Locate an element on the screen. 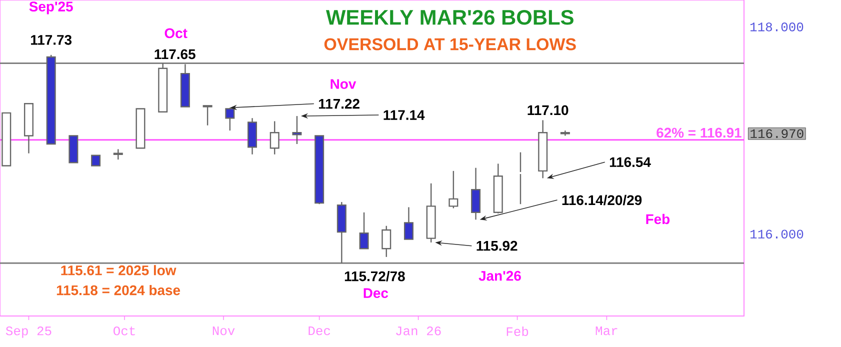  annotation: 117.73 is located at coordinates (51, 39).